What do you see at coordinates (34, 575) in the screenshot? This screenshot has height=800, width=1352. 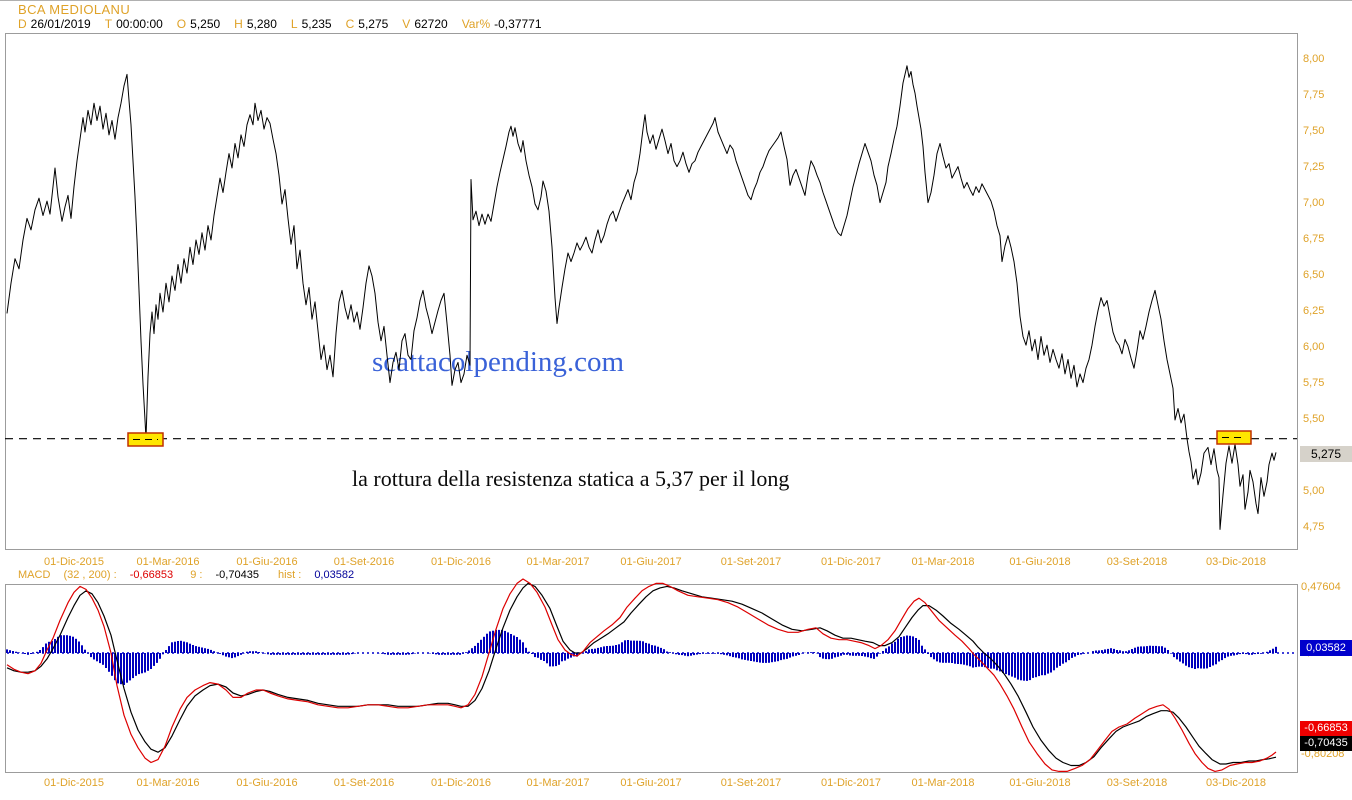 I see `macd-name: MACD` at bounding box center [34, 575].